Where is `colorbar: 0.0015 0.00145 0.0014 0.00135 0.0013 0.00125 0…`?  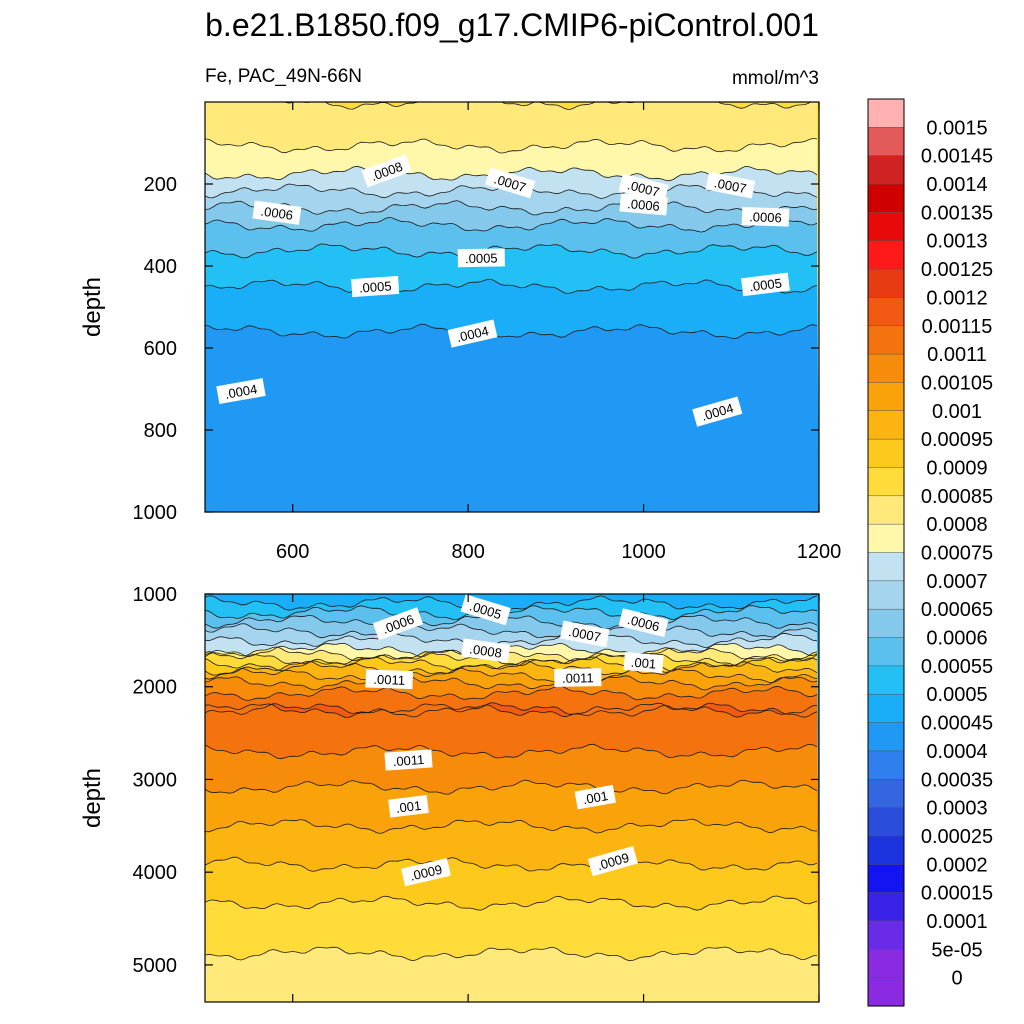
colorbar: 0.0015 0.00145 0.0014 0.00135 0.0013 0.00125 0… is located at coordinates (930, 552).